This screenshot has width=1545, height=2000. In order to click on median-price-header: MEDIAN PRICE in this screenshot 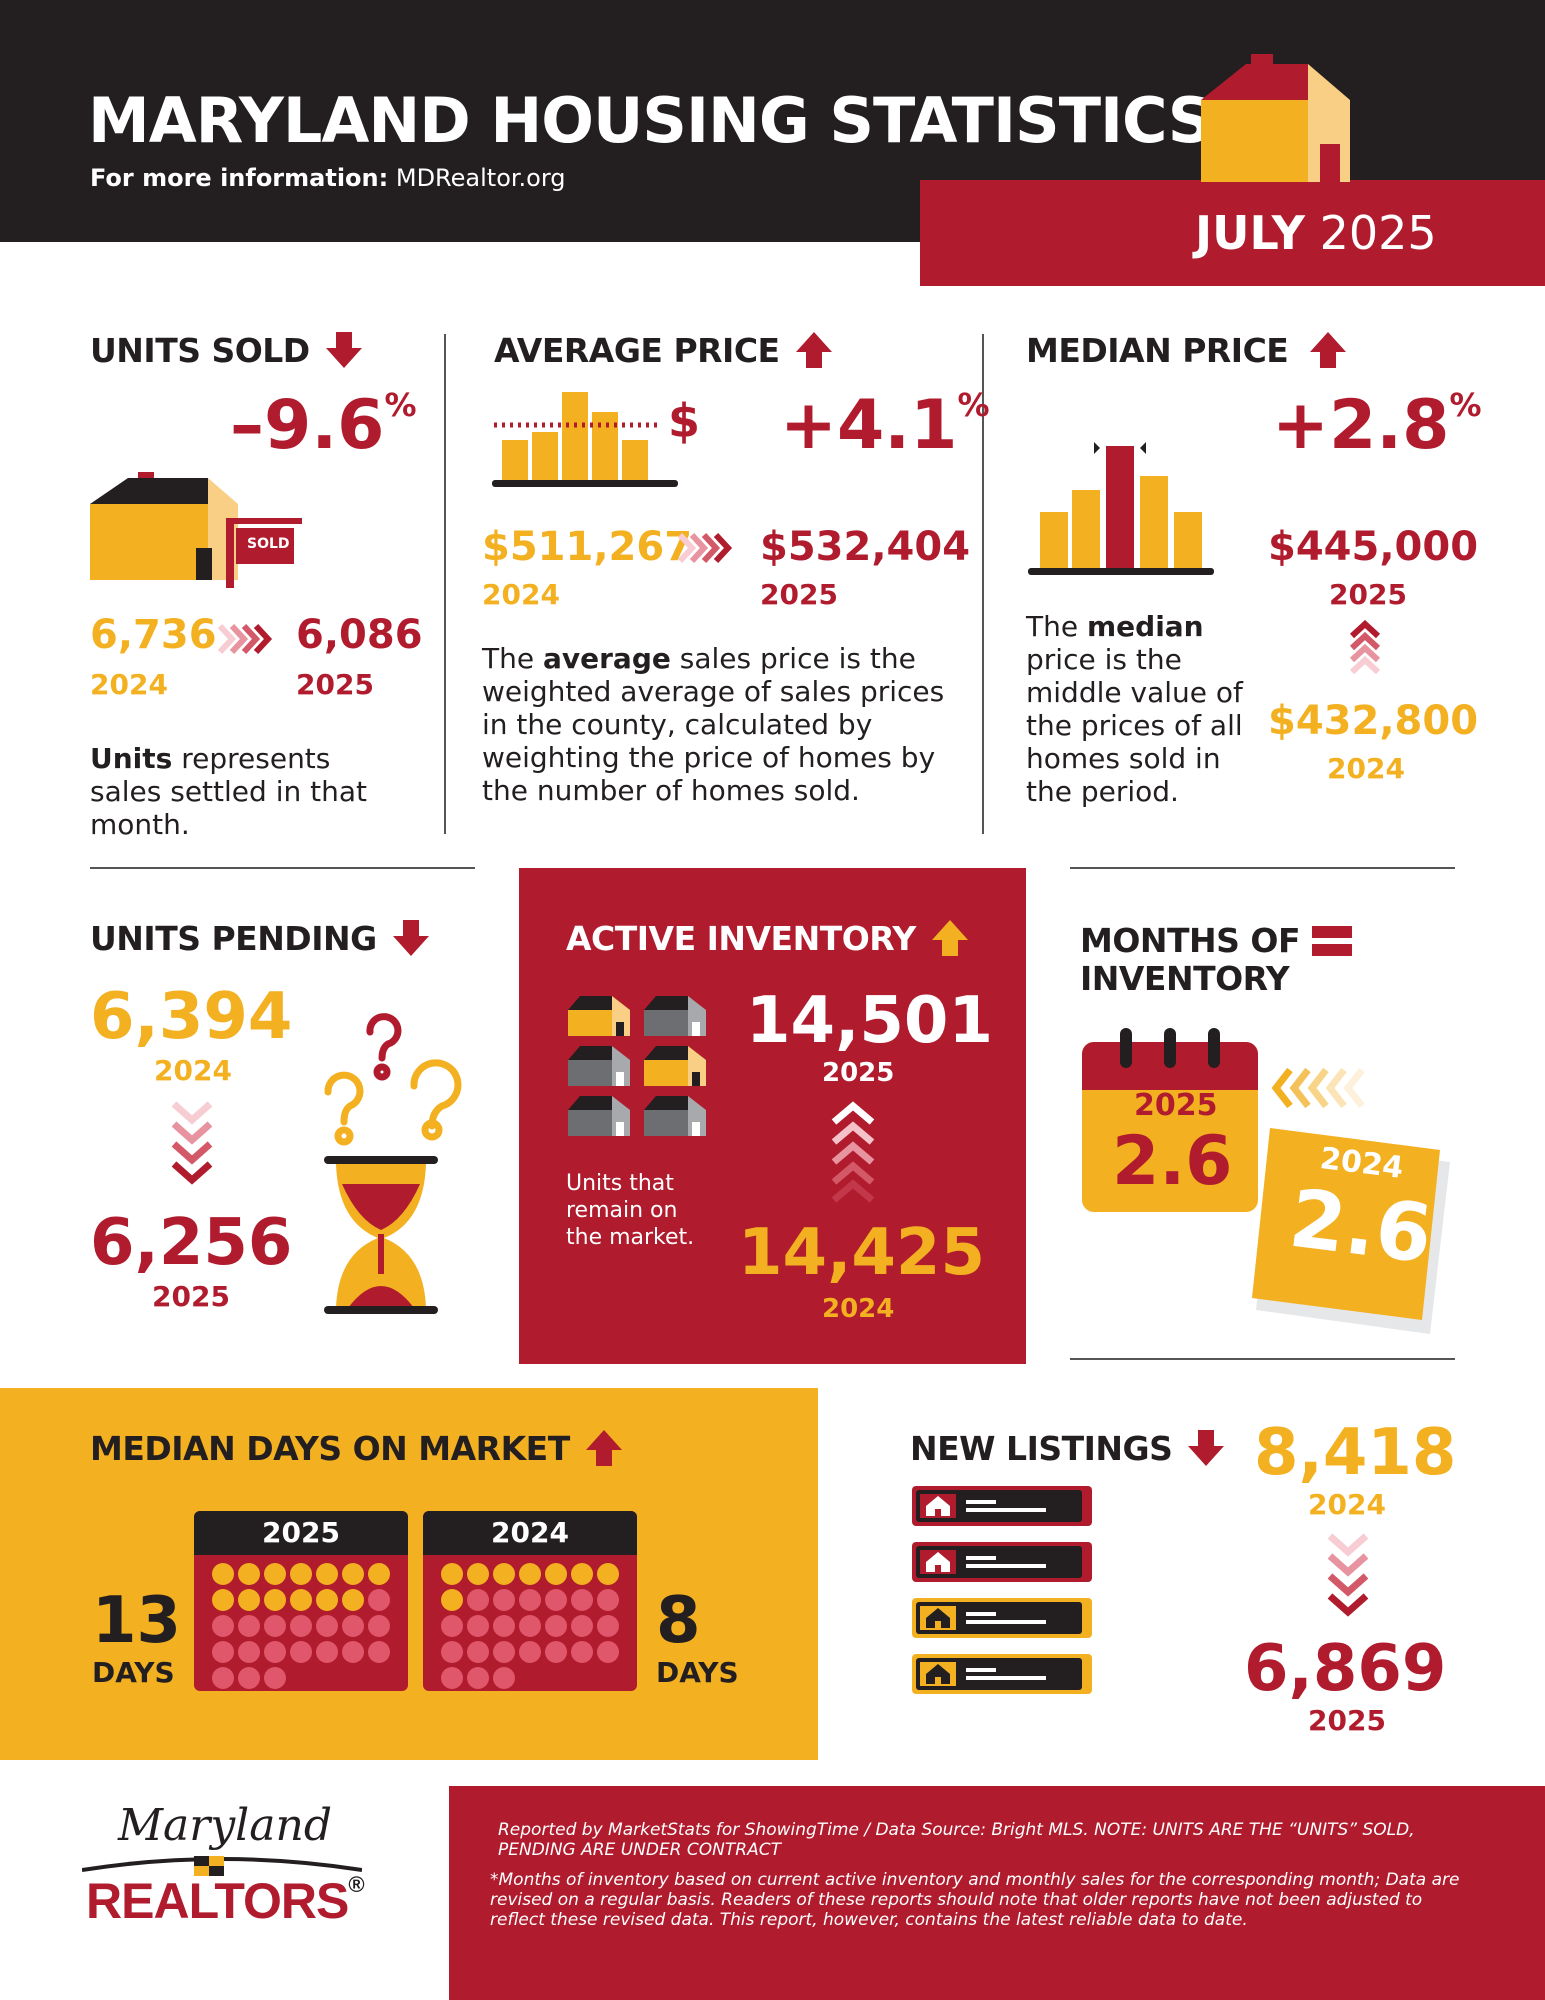, I will do `click(1187, 350)`.